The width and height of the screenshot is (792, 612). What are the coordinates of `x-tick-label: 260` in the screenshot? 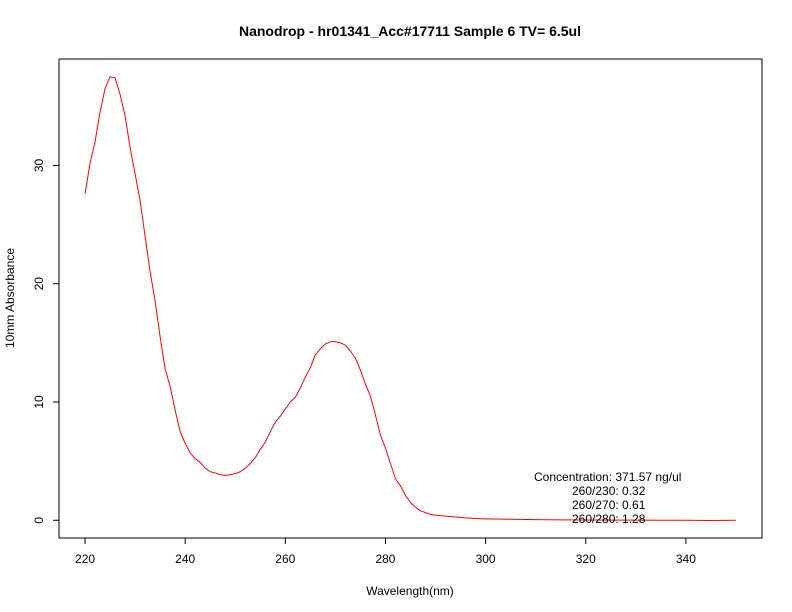 It's located at (285, 559).